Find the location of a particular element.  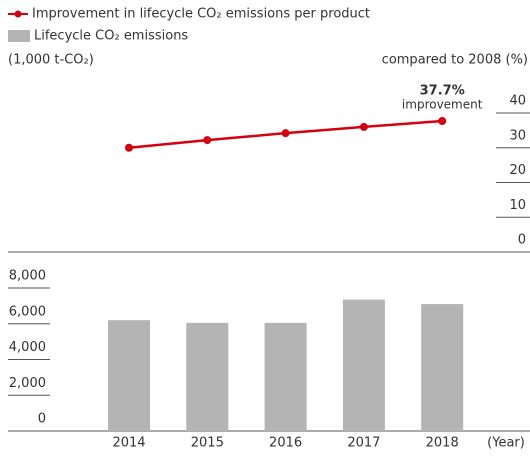

x-axis-label: (Year) is located at coordinates (506, 443).